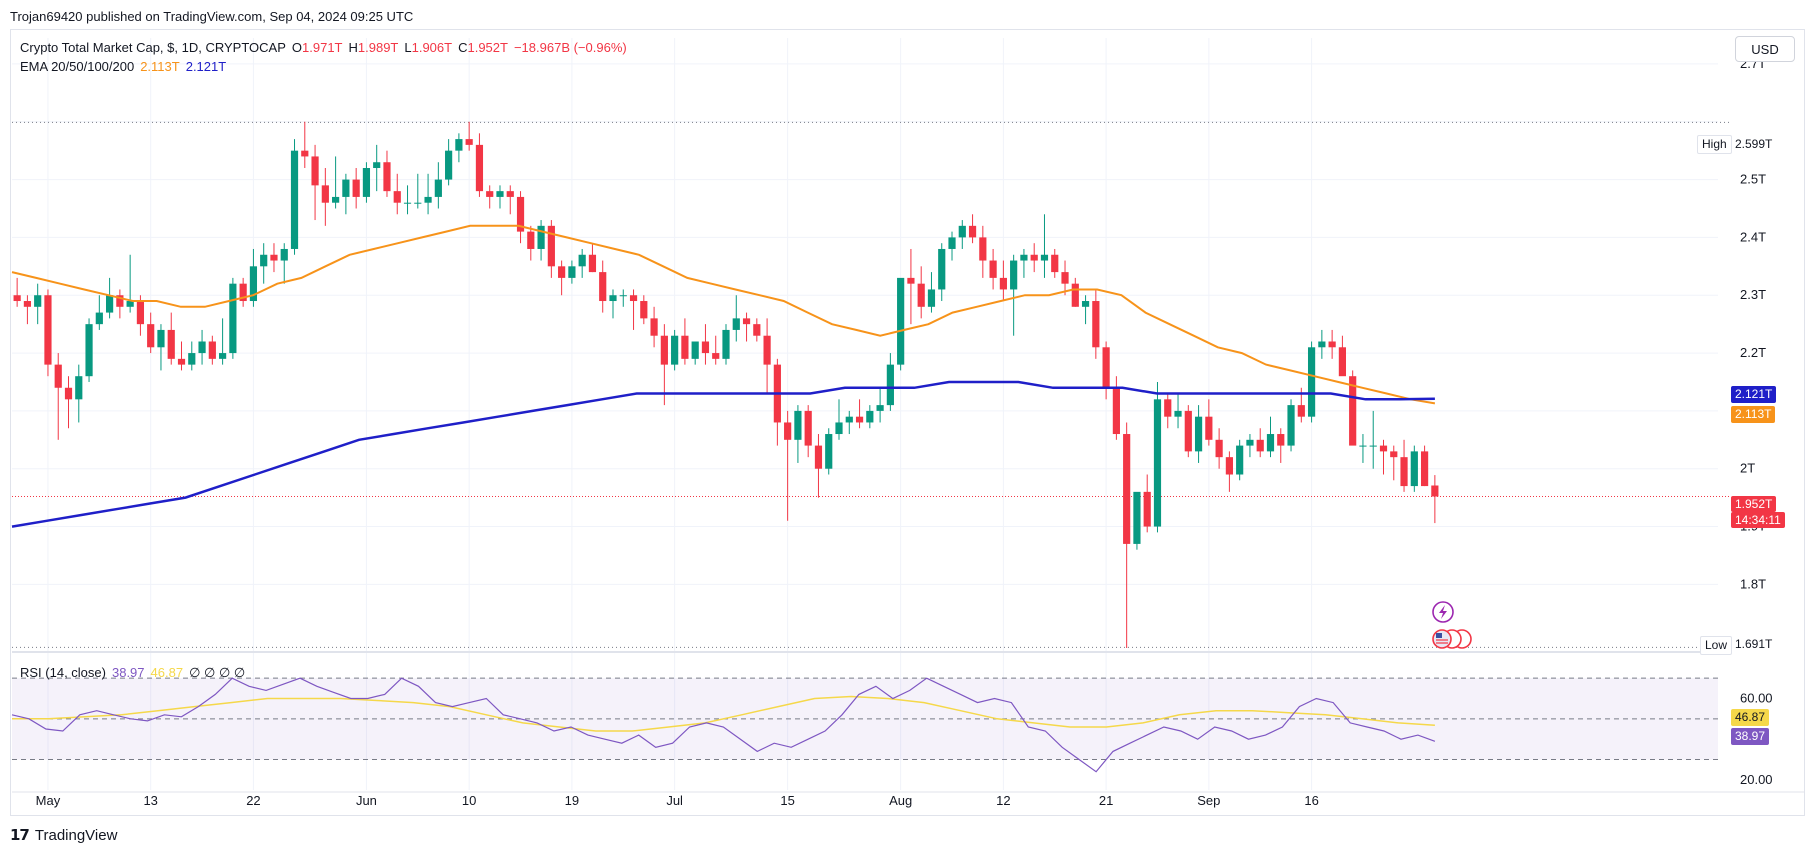 The width and height of the screenshot is (1814, 855). What do you see at coordinates (570, 47) in the screenshot?
I see `change-value: −18.967B (−0.96%)` at bounding box center [570, 47].